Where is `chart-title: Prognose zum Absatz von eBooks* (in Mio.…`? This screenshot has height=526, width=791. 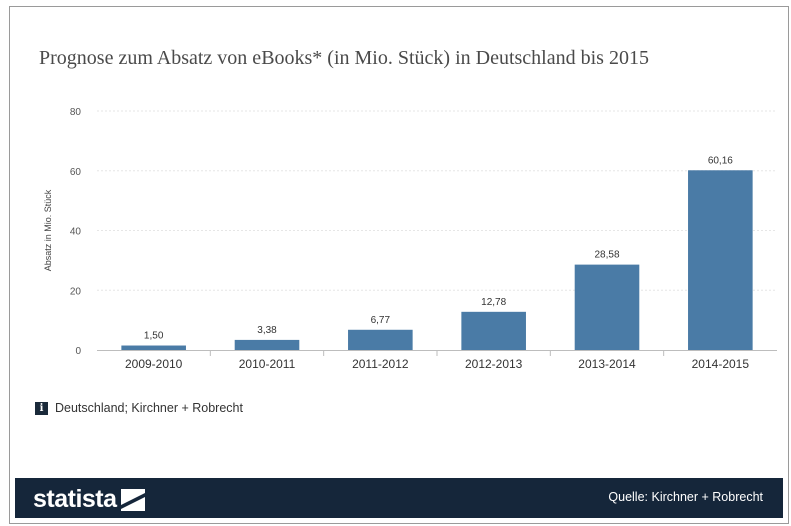 chart-title: Prognose zum Absatz von eBooks* (in Mio.… is located at coordinates (344, 58).